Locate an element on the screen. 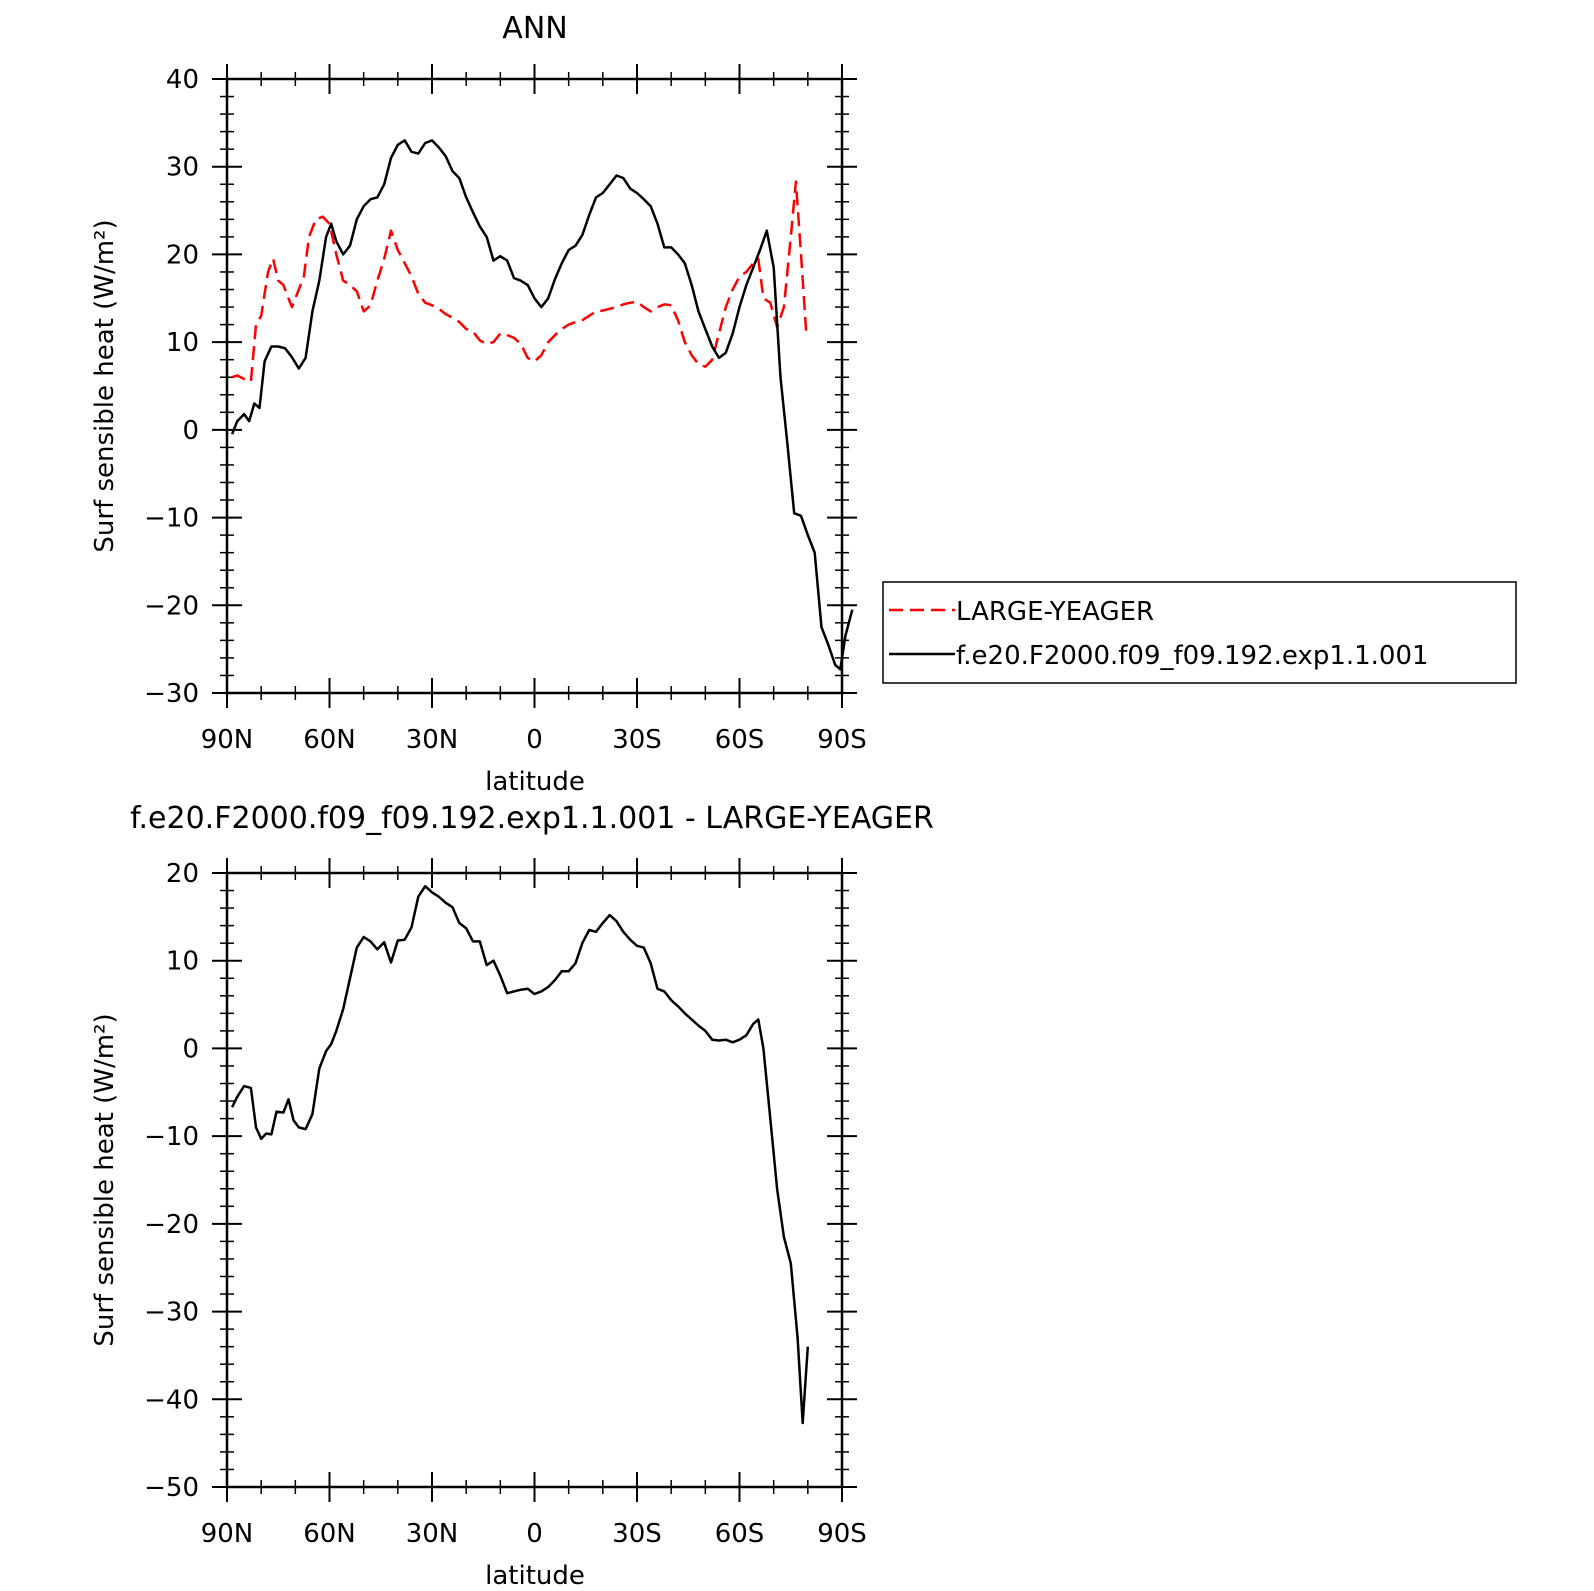 Image resolution: width=1594 pixels, height=1591 pixels. y-tick-label: −50 is located at coordinates (171, 1488).